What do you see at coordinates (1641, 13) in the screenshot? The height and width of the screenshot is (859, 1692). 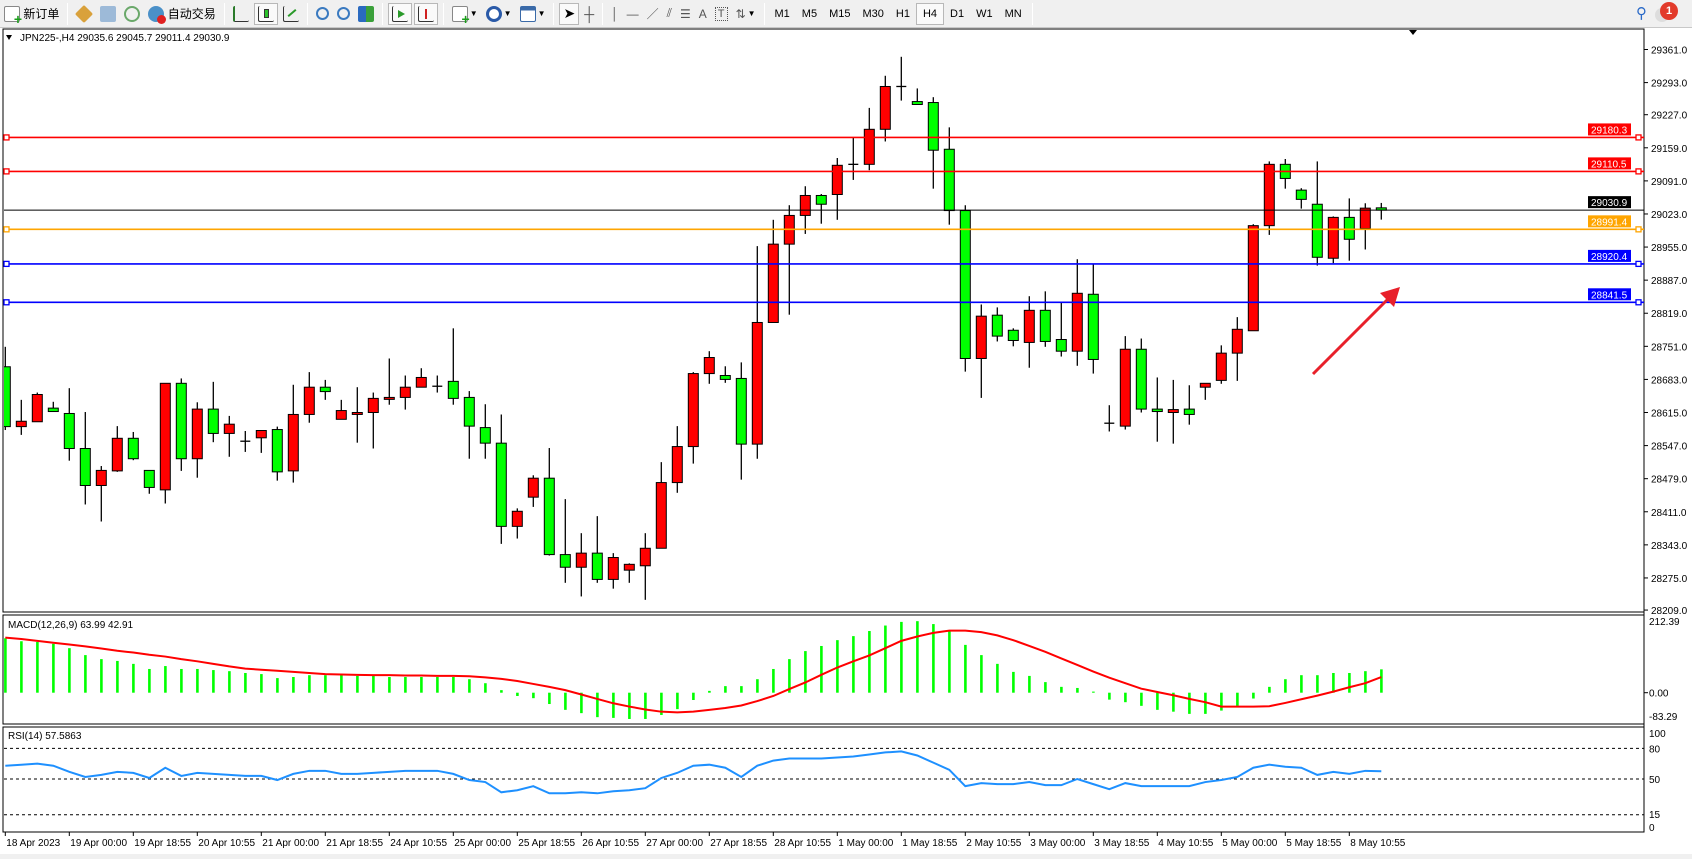 I see `search-button: ⚲` at bounding box center [1641, 13].